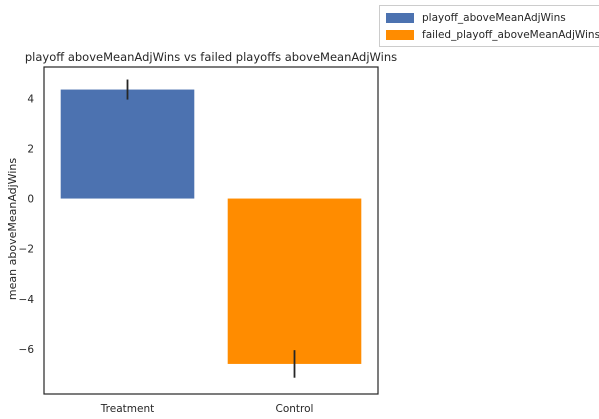  What do you see at coordinates (400, 17) in the screenshot?
I see `legend-swatch-playoff` at bounding box center [400, 17].